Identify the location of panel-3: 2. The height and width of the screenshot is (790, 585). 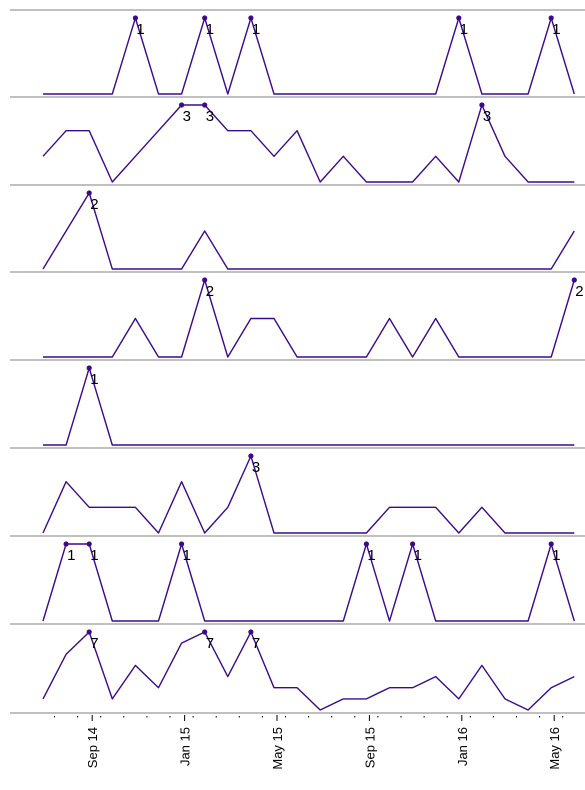
(308, 230).